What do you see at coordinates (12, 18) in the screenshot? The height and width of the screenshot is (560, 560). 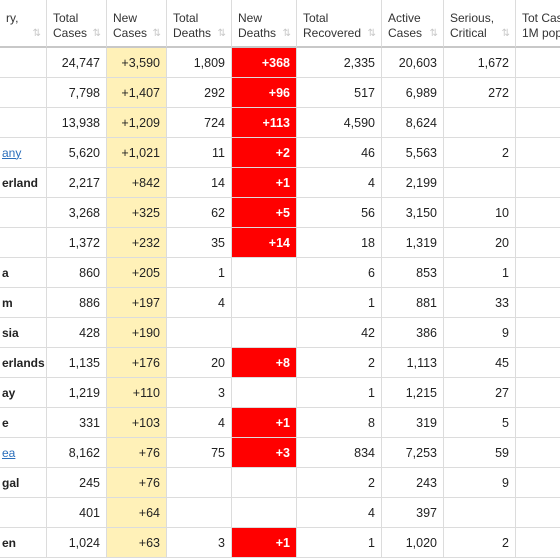 I see `header-text: ry,` at bounding box center [12, 18].